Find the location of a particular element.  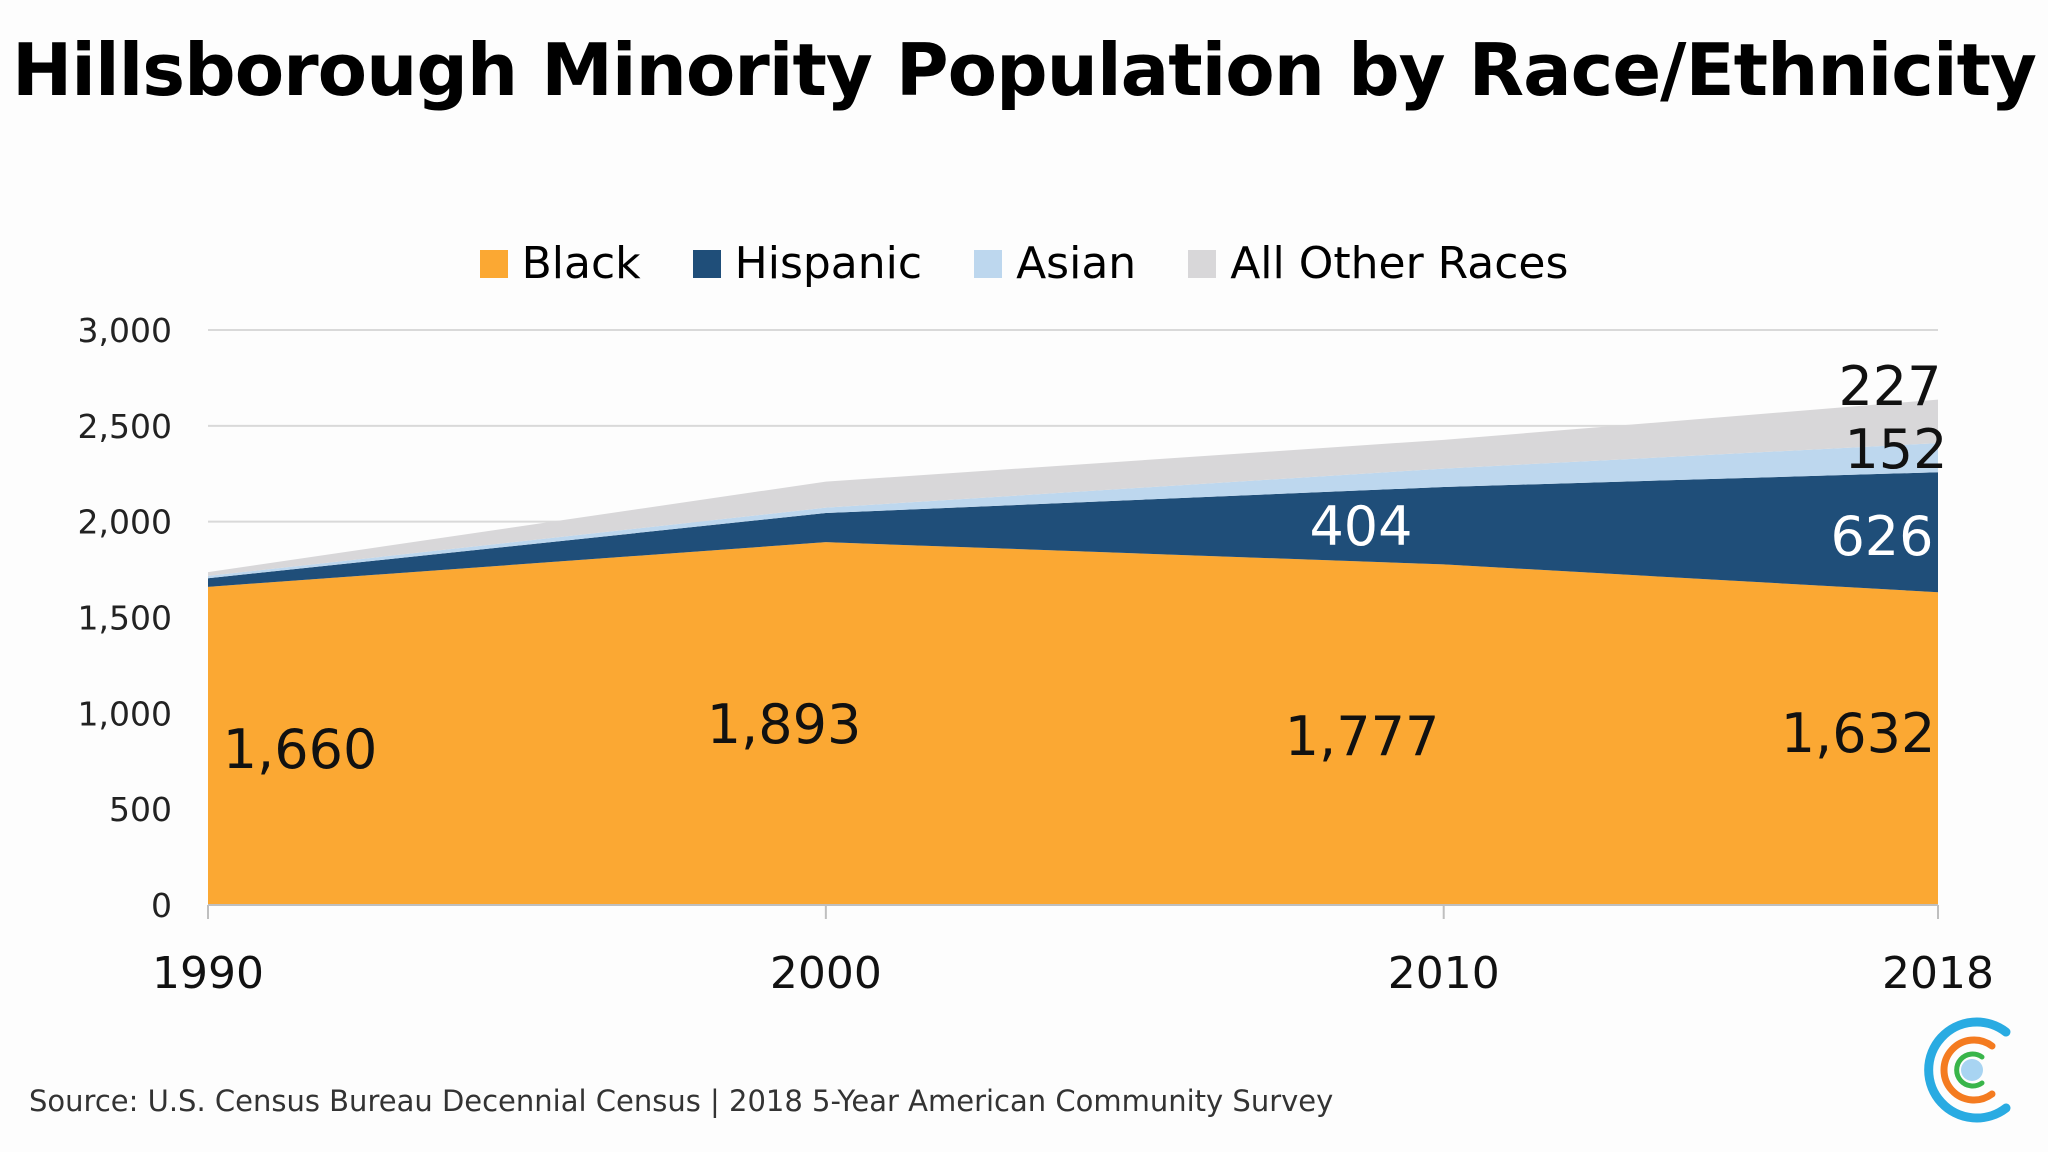

legend: Black Hispanic Asian All Other Races is located at coordinates (1024, 263).